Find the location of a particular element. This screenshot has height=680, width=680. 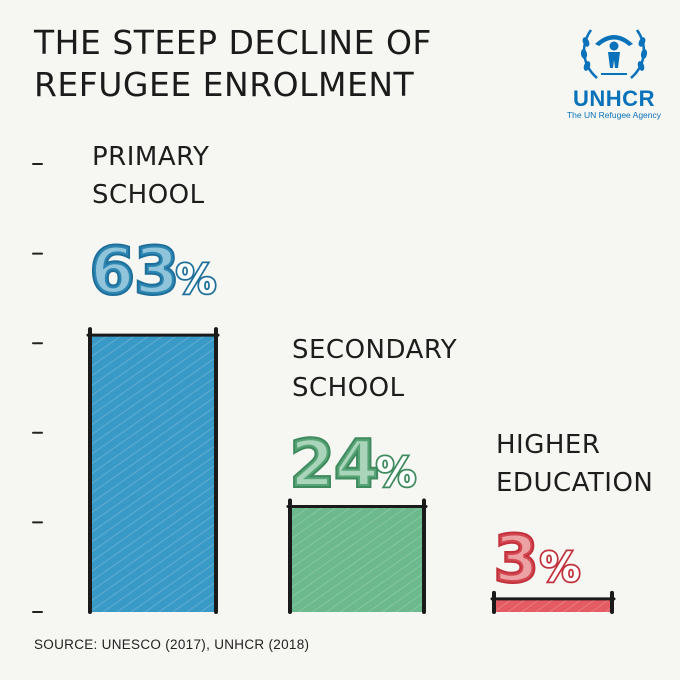

category-label-2: SECONDARY is located at coordinates (374, 350).